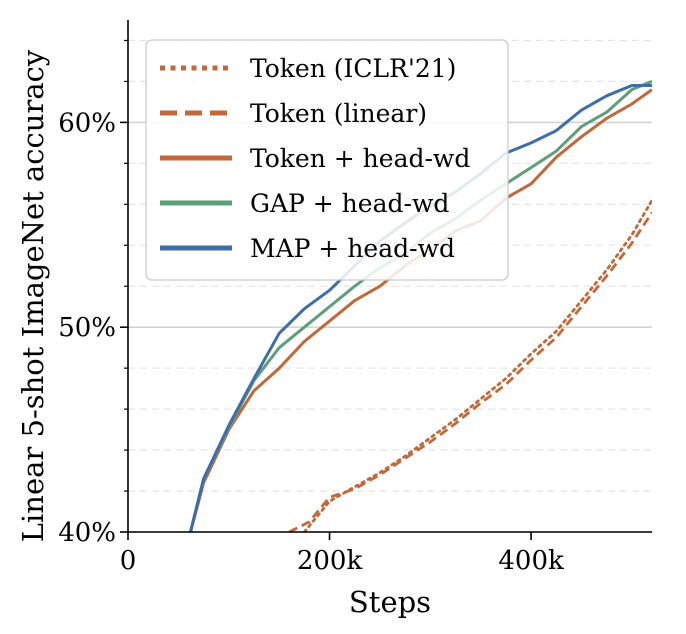  I want to click on y-tick-label: 60%, so click(87, 123).